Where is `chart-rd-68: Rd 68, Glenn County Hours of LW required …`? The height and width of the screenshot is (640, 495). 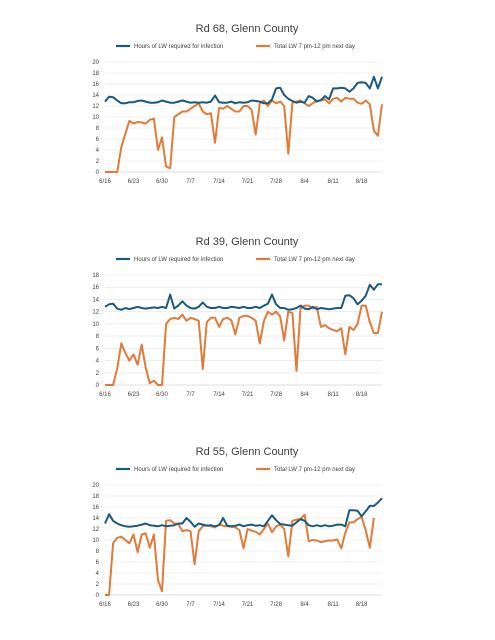
chart-rd-68: Rd 68, Glenn County Hours of LW required … is located at coordinates (237, 104).